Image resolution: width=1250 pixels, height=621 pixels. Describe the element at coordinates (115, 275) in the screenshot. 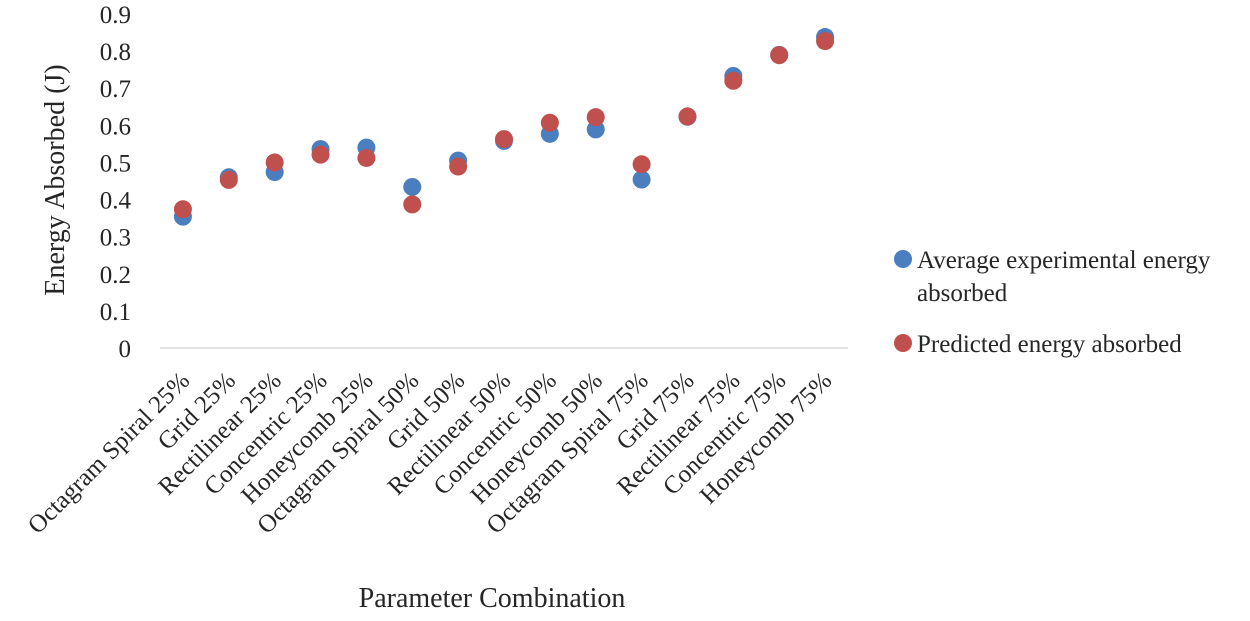

I see `y-tick-label: 0.2` at that location.